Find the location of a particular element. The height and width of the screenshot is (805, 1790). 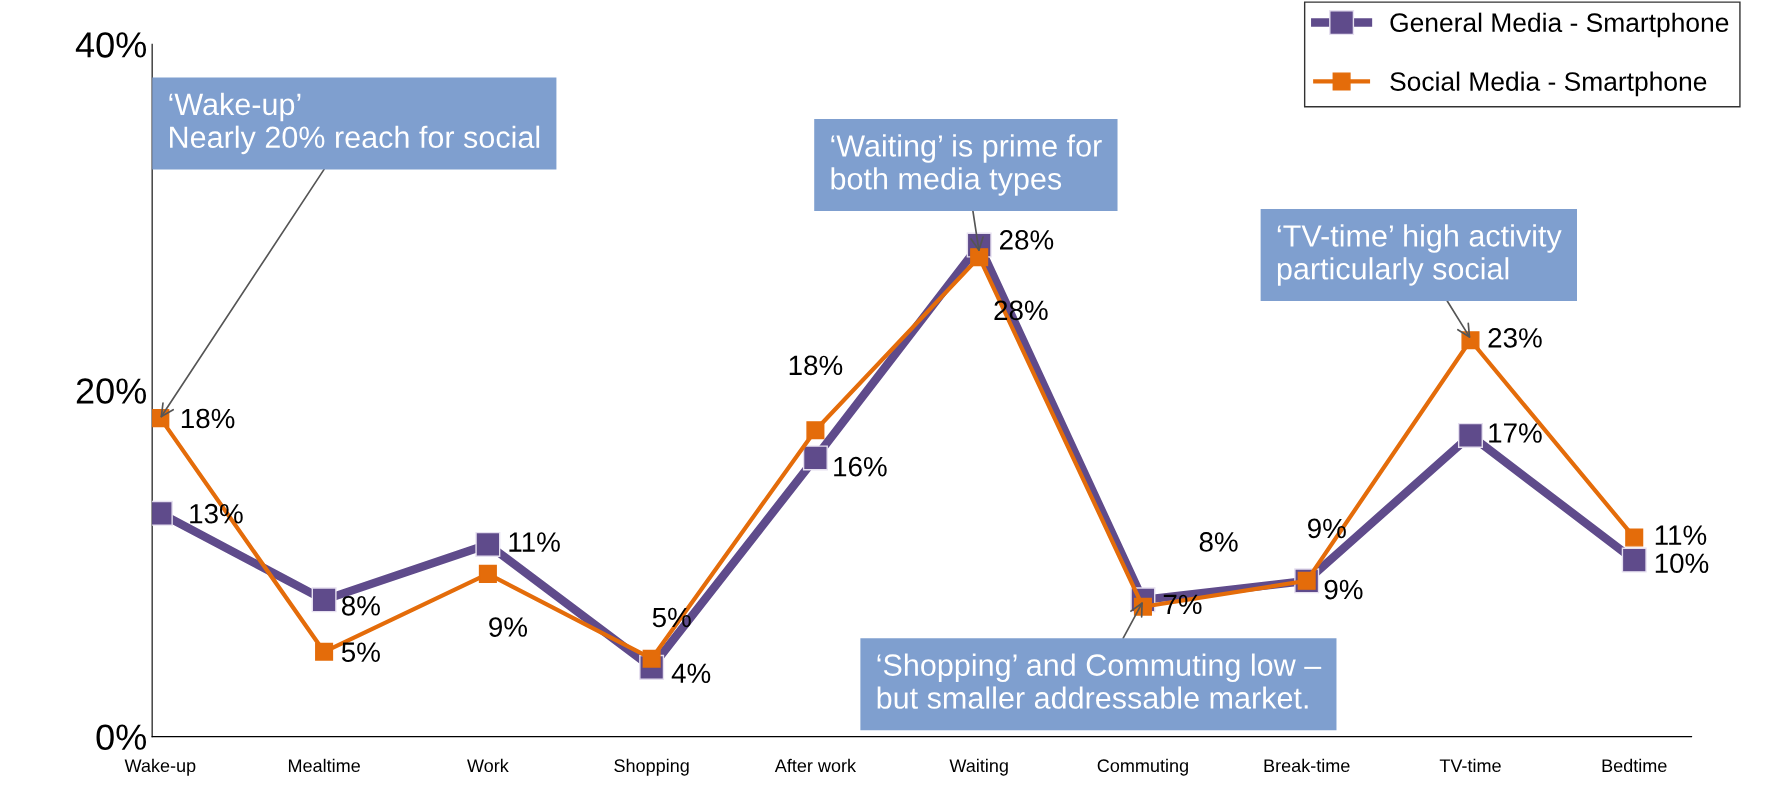

data-label: 17% is located at coordinates (1515, 433).